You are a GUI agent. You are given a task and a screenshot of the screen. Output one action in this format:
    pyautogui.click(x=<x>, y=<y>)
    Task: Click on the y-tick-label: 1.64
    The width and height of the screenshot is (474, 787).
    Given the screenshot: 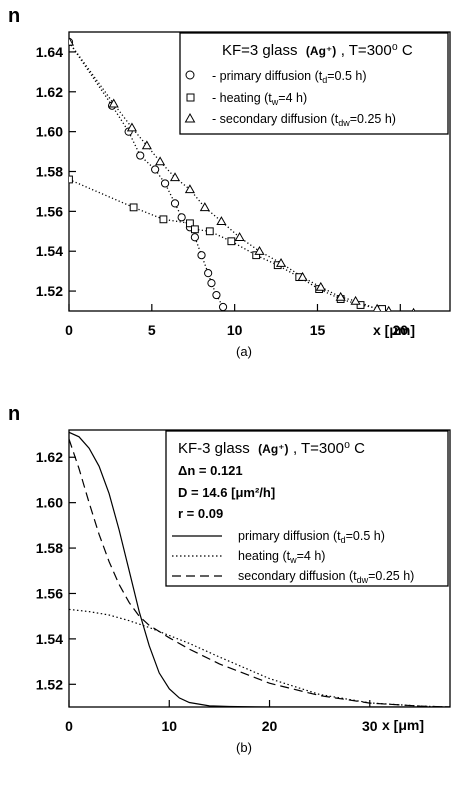 What is the action you would take?
    pyautogui.click(x=49, y=52)
    